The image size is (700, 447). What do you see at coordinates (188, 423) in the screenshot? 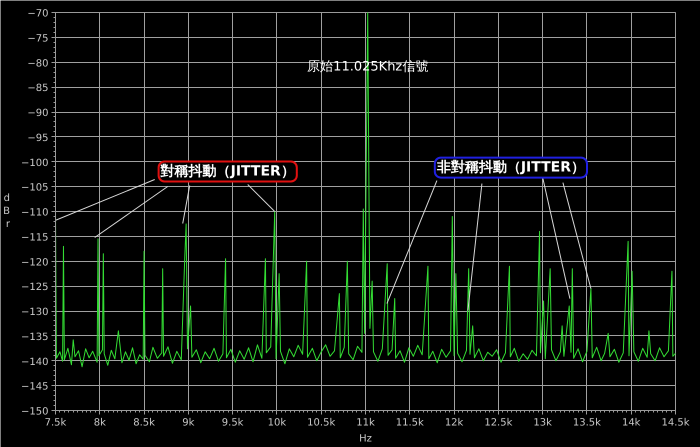
I see `x-tick-label: 9k` at bounding box center [188, 423].